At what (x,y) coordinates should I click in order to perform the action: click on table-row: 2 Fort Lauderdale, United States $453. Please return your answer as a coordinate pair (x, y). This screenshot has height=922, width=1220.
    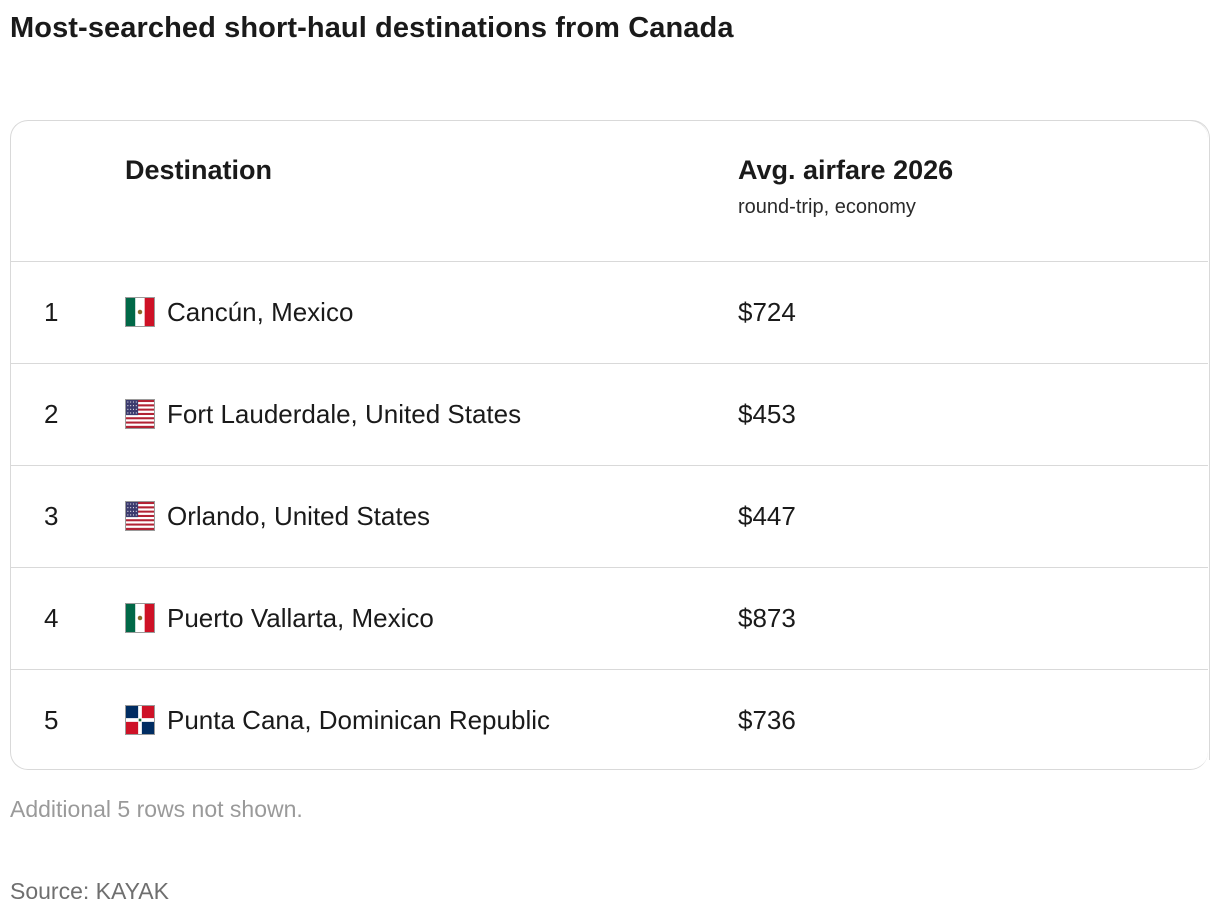
    Looking at the image, I should click on (609, 413).